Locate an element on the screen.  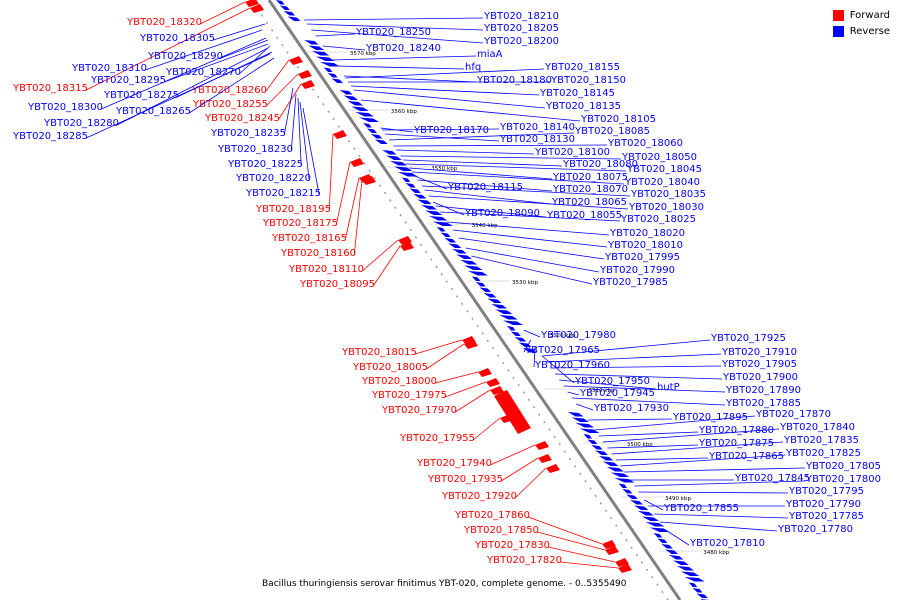
reverse-gene-label: YBT020_18105 is located at coordinates (618, 119).